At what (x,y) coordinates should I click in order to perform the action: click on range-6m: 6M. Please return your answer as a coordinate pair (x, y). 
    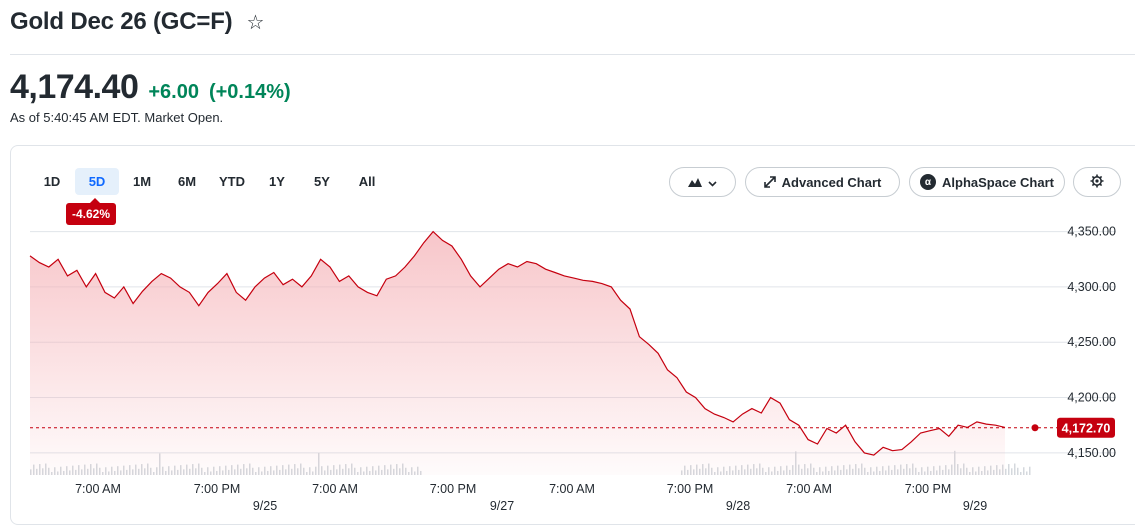
    Looking at the image, I should click on (187, 181).